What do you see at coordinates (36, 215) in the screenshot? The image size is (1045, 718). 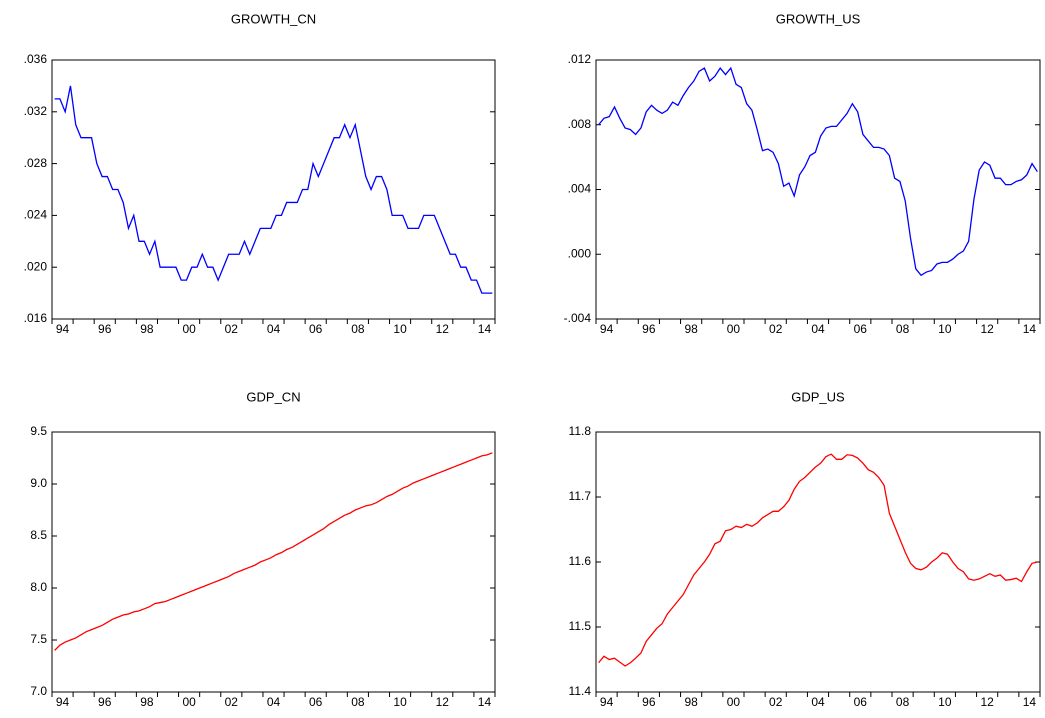 I see `y-tick-label: .024` at bounding box center [36, 215].